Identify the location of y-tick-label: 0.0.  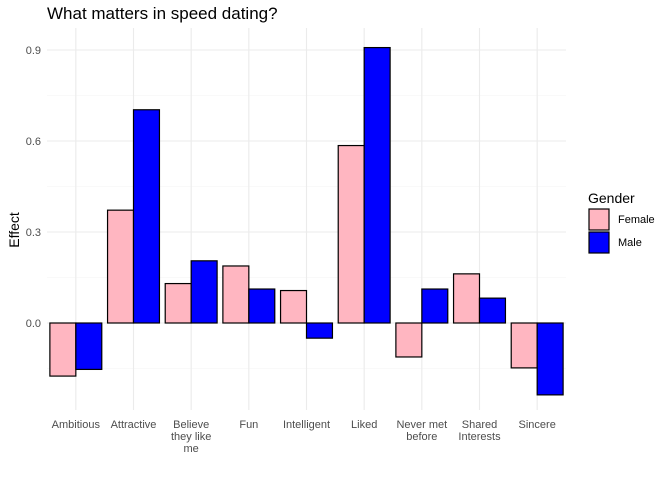
(33, 324).